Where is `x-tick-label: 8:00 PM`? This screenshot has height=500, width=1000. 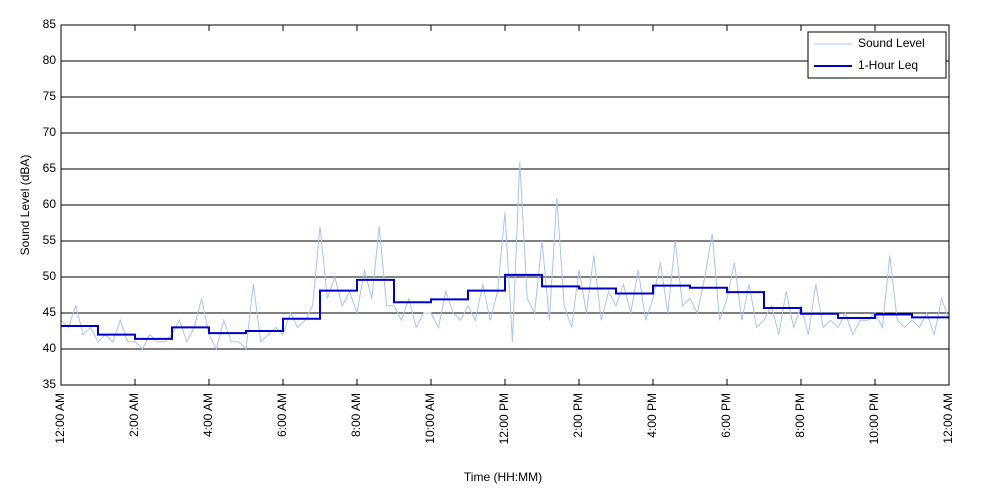 x-tick-label: 8:00 PM is located at coordinates (800, 415).